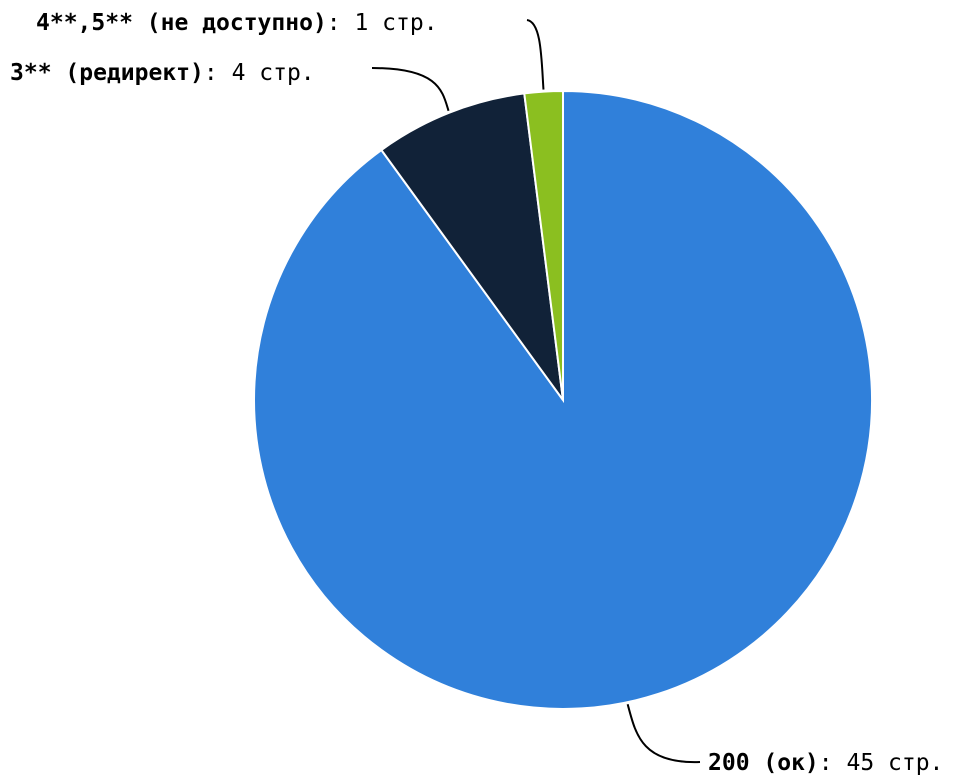 The height and width of the screenshot is (775, 964). I want to click on slice-label-1: 3** (редирект): 4 стр., so click(162, 73).